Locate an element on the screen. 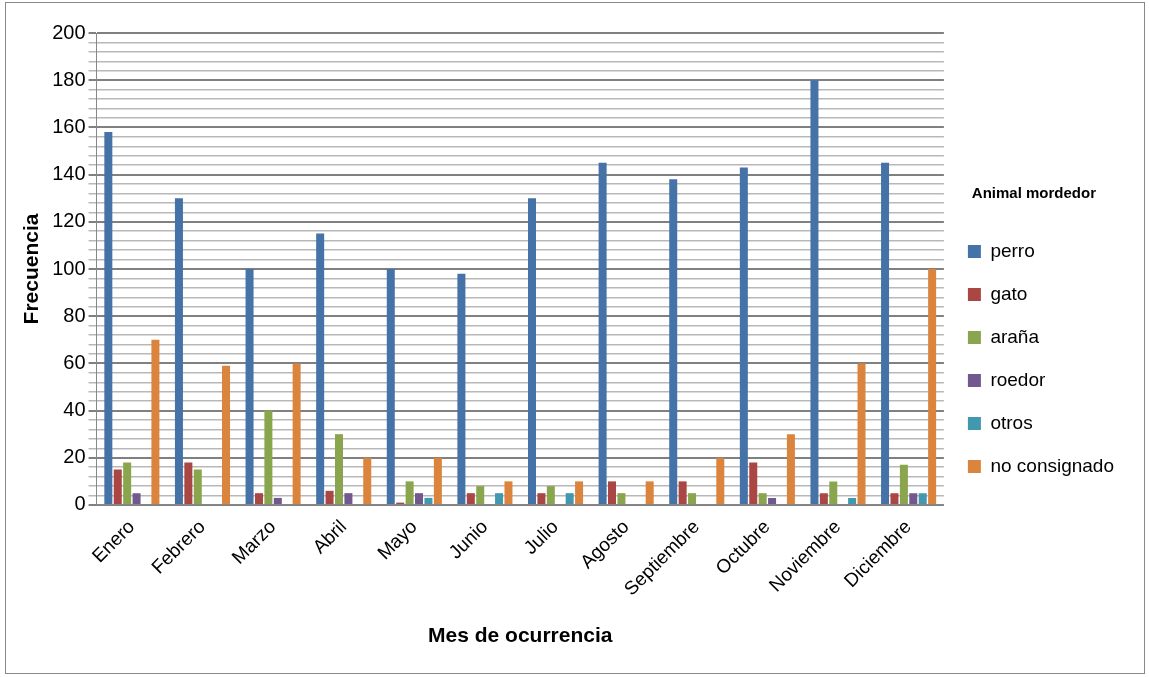  y-tick-label: 60 is located at coordinates (74, 361).